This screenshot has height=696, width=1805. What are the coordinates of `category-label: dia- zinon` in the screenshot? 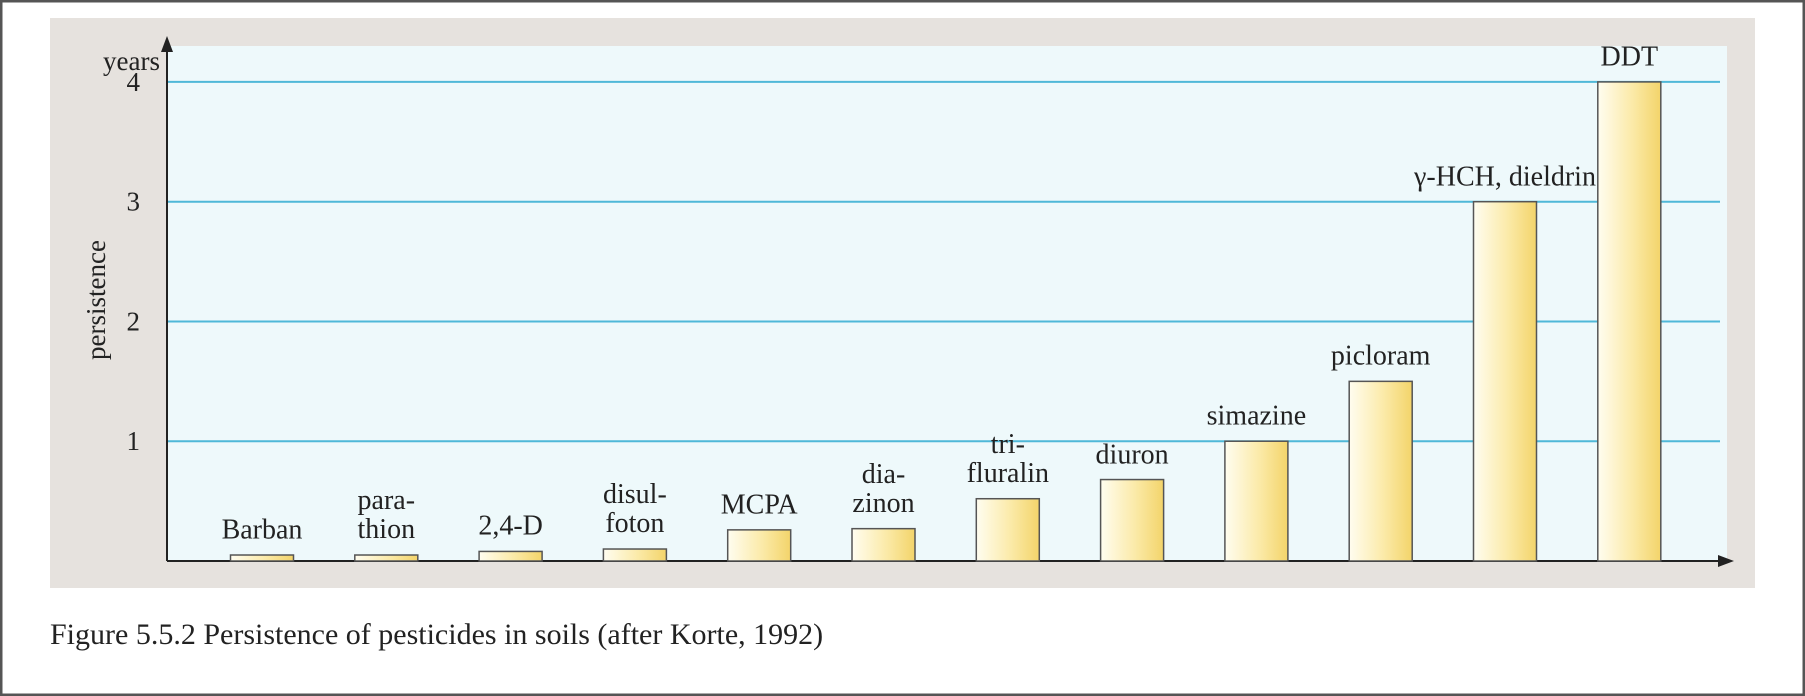 It's located at (883, 489).